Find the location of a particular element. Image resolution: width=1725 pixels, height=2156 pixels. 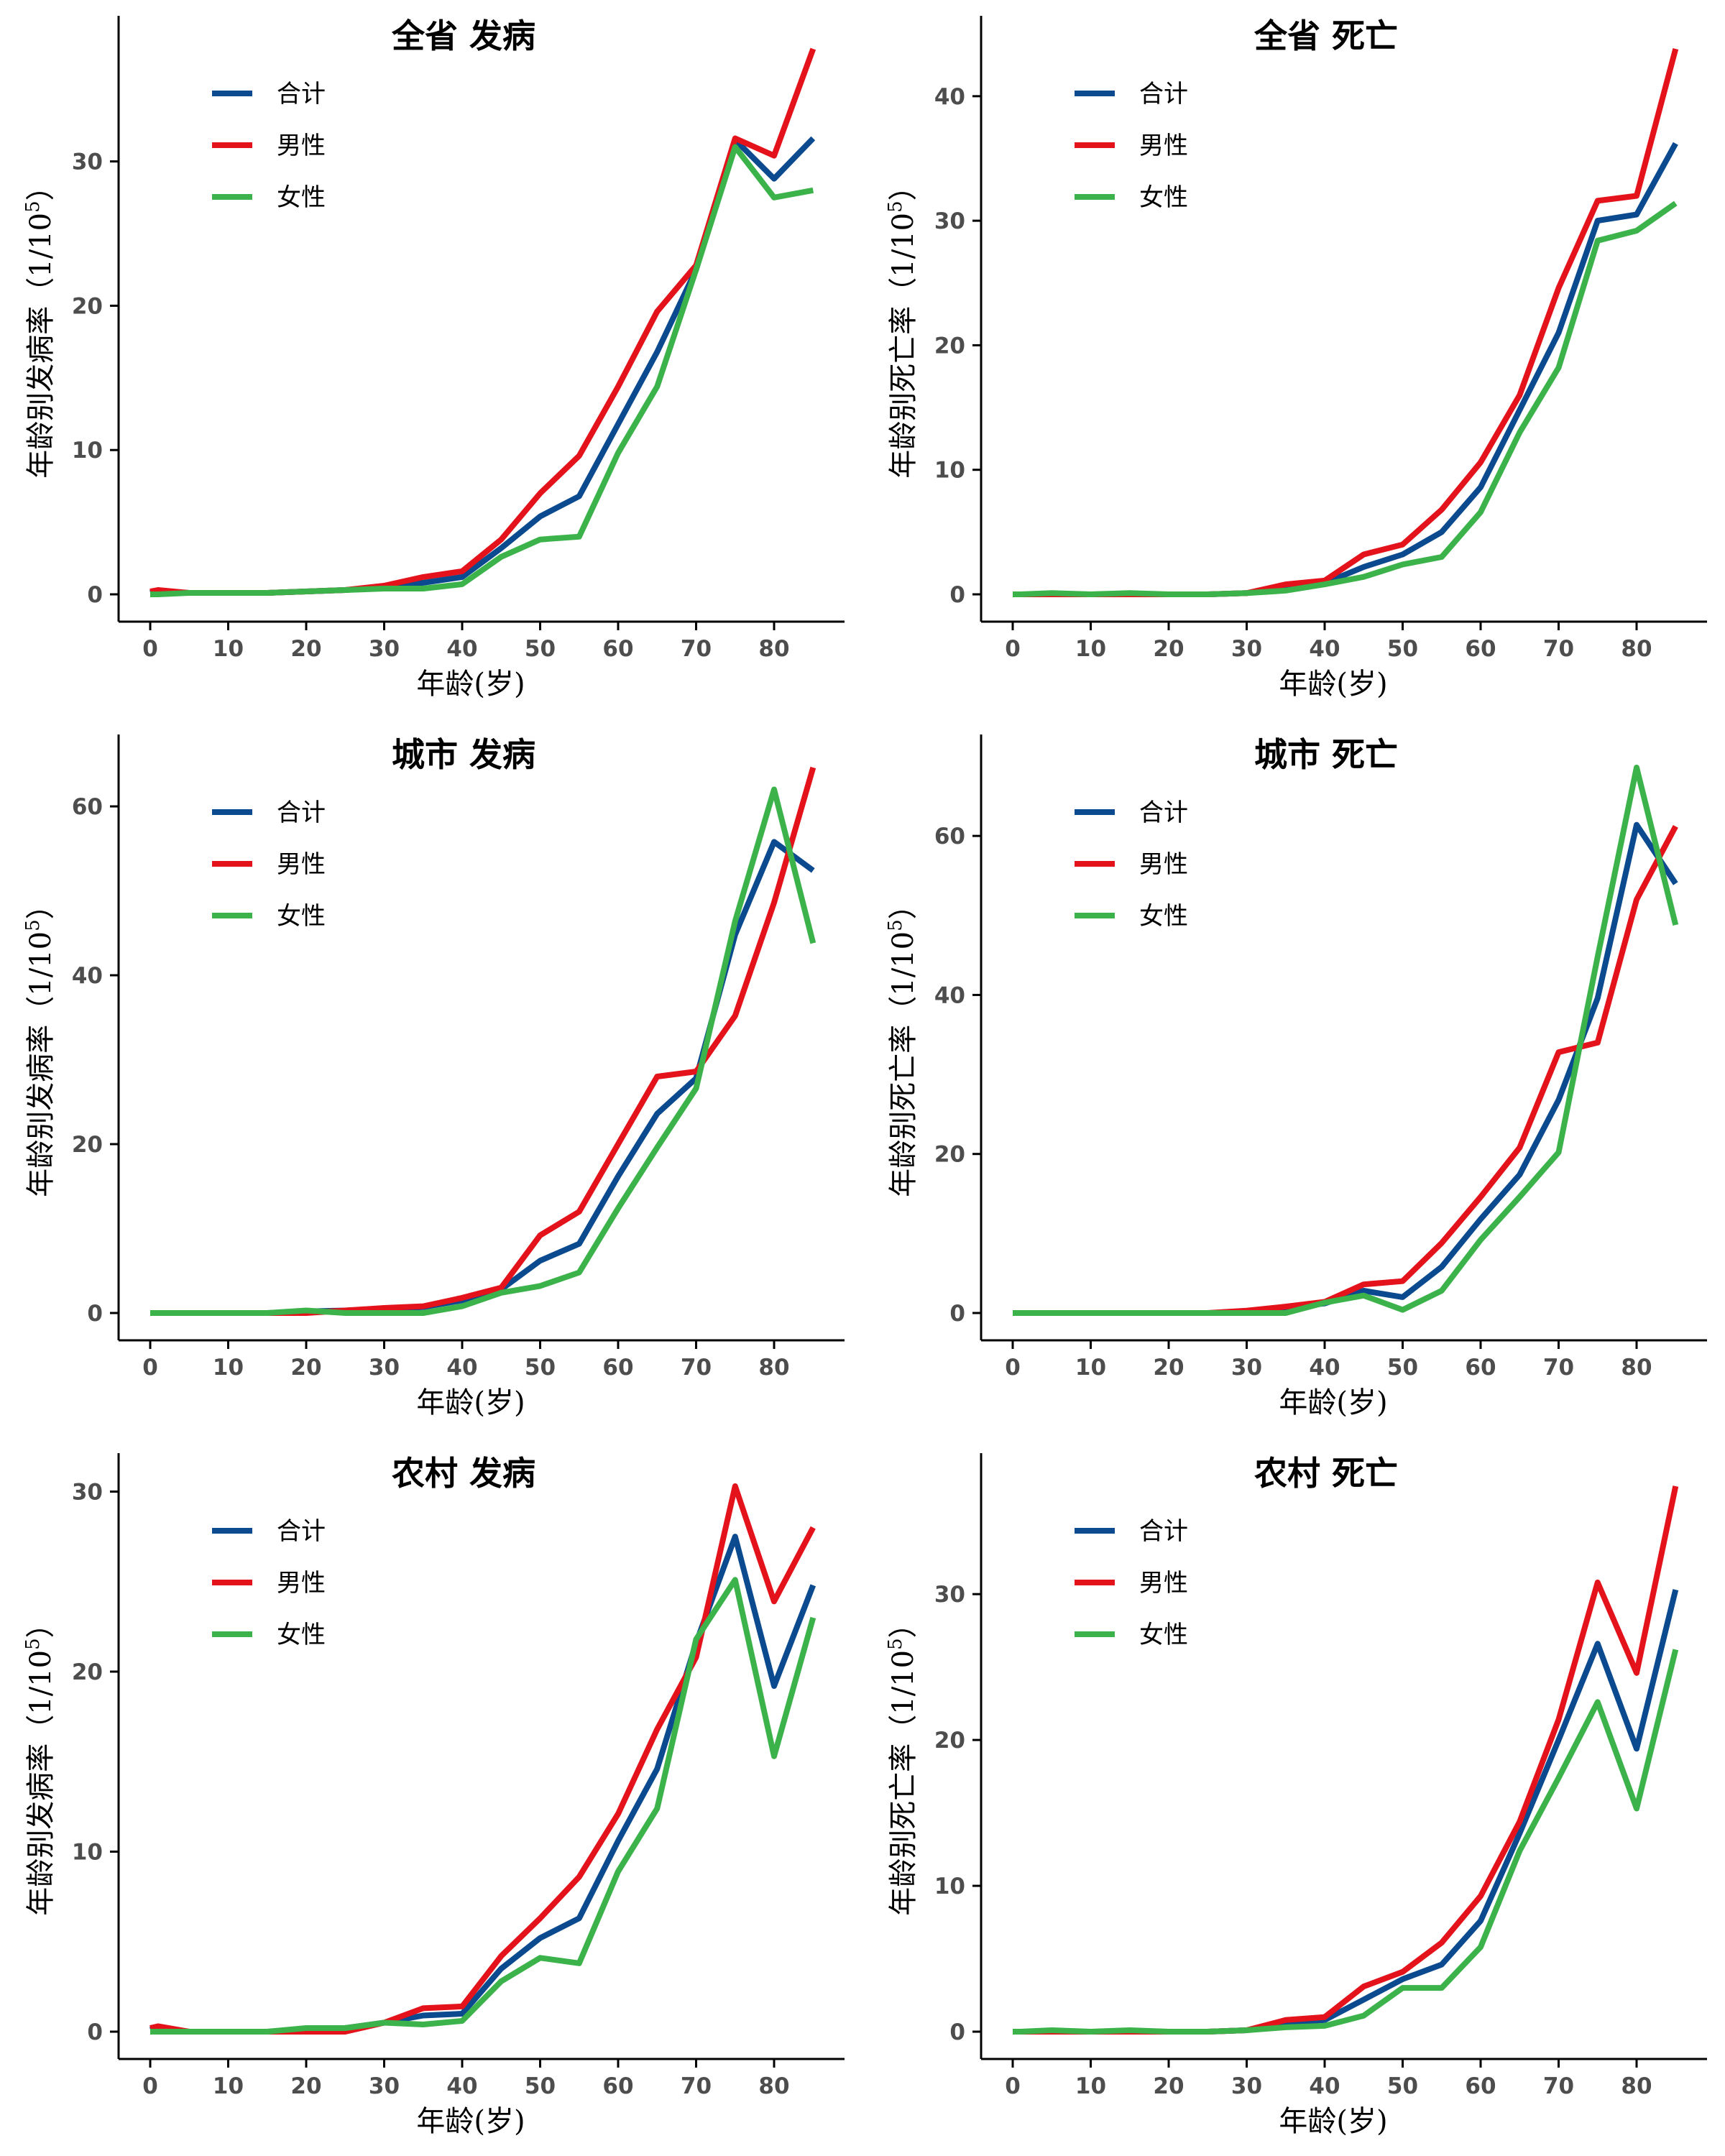

legend-label-male: 男性 is located at coordinates (301, 864).